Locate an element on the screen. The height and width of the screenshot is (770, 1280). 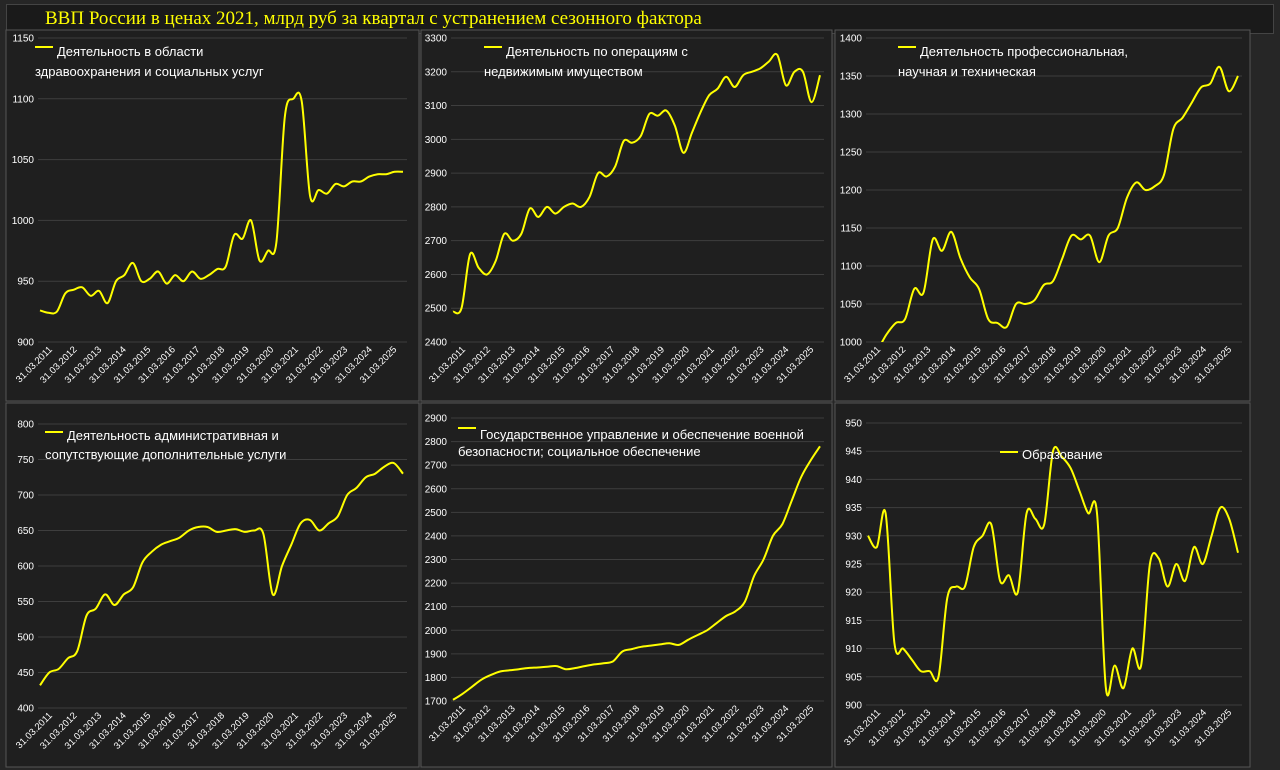
y-tick-label: 550 is located at coordinates (25, 602).